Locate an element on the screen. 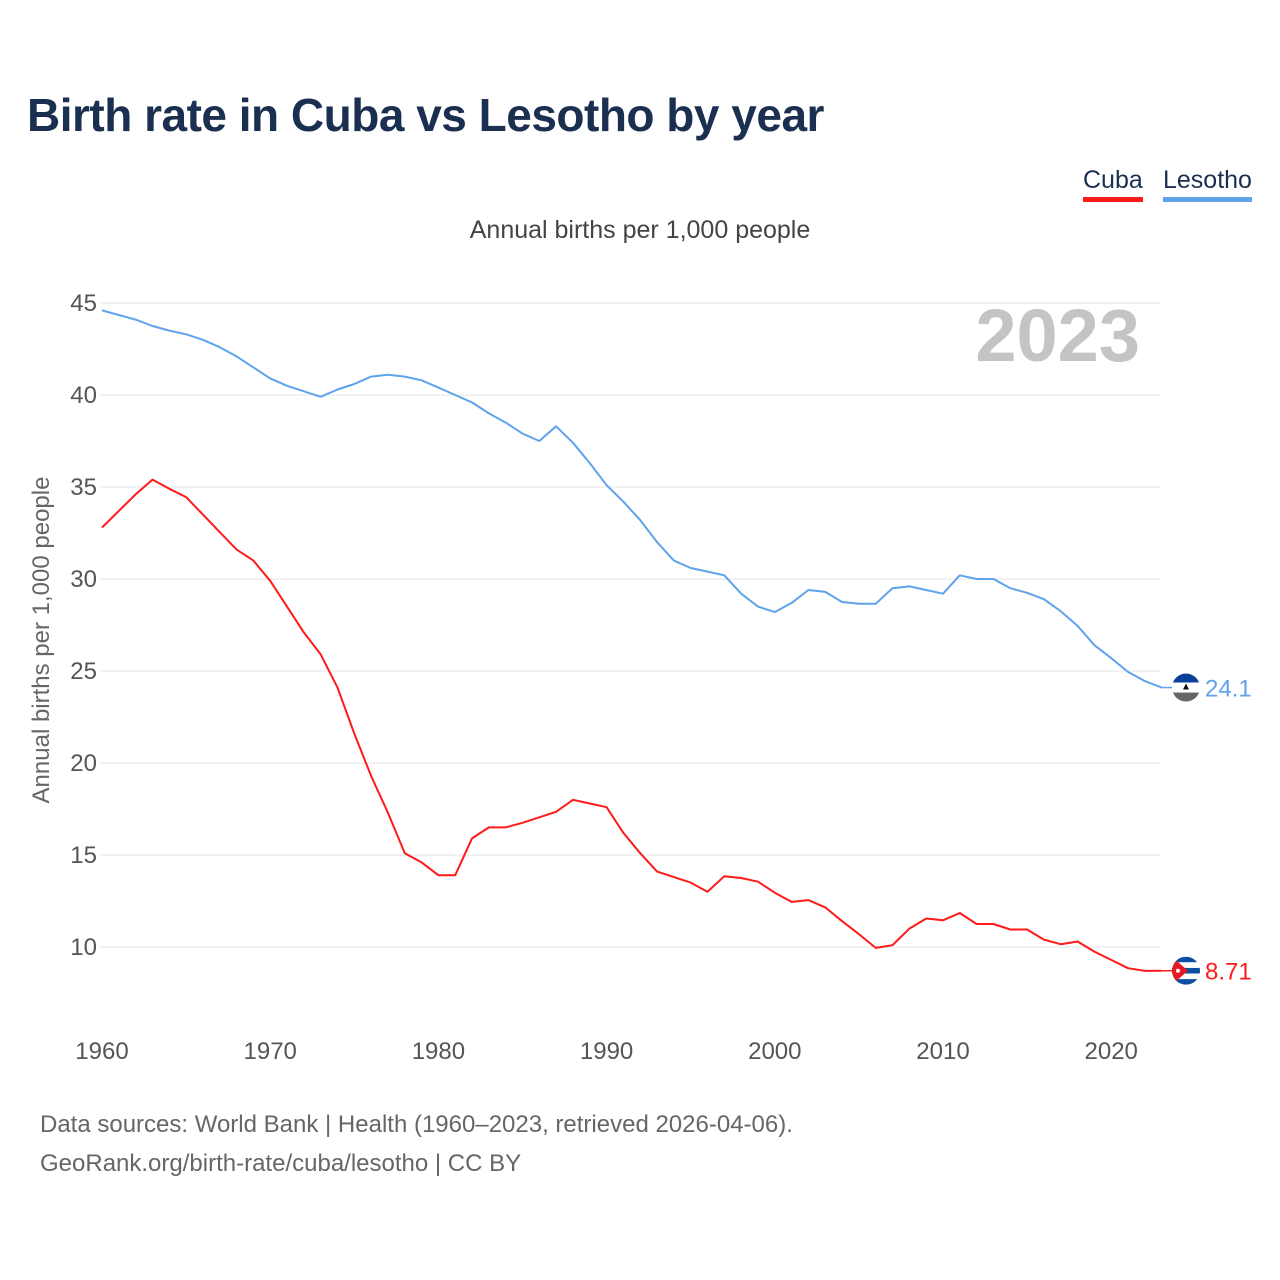 This screenshot has width=1280, height=1280. x-tick-label: 1970 is located at coordinates (270, 1051).